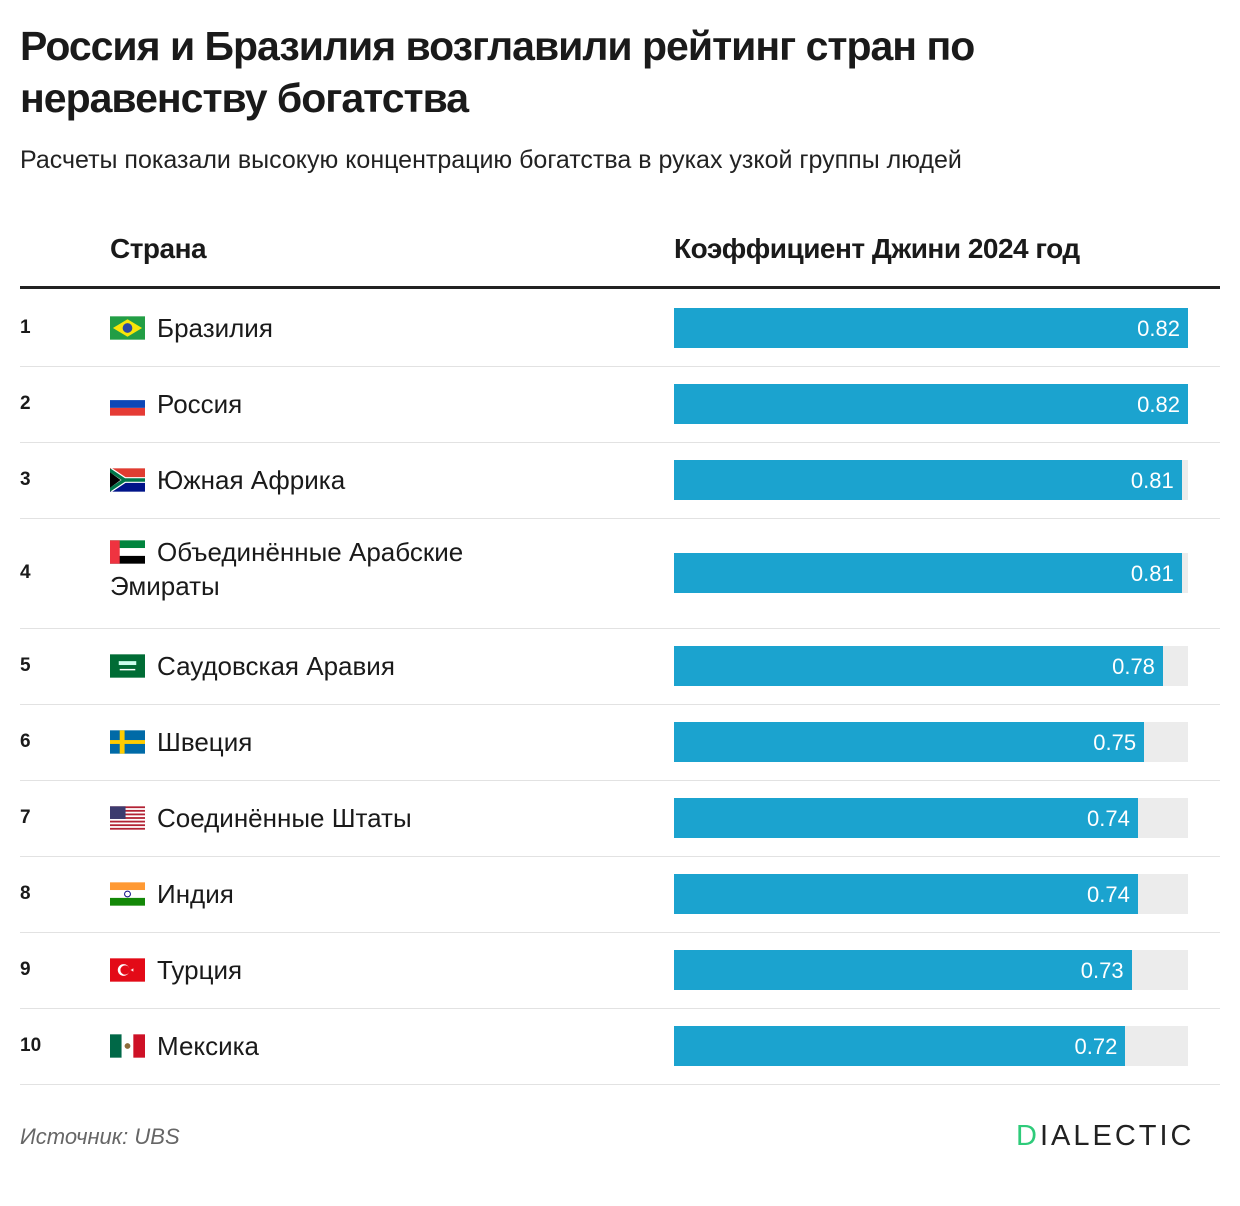 The width and height of the screenshot is (1240, 1206). Describe the element at coordinates (276, 666) in the screenshot. I see `country-name: Саудовская Аравия` at that location.